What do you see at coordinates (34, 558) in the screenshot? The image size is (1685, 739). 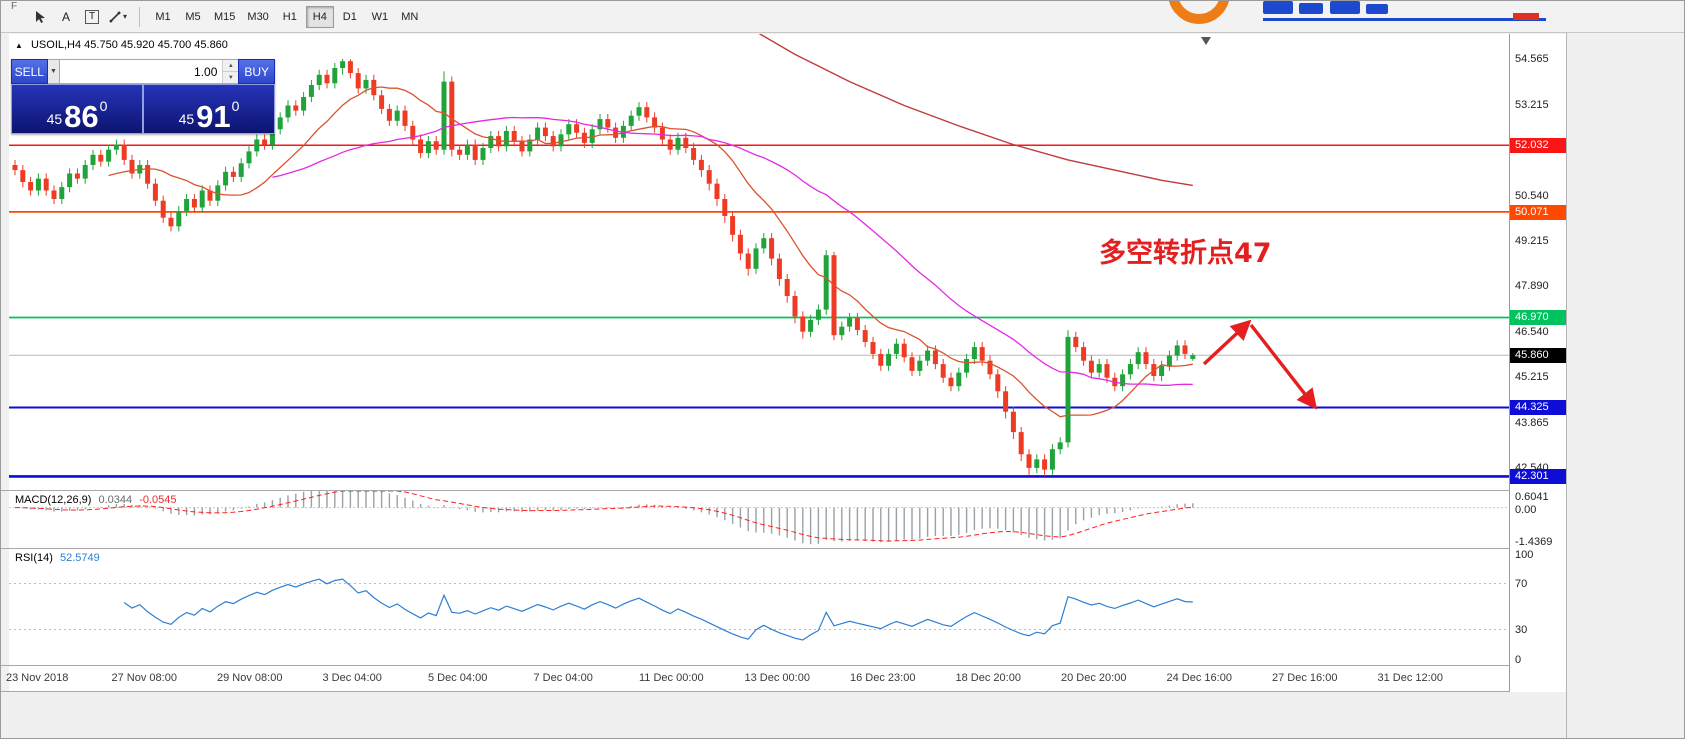 I see `rsi-label: RSI(14)` at bounding box center [34, 558].